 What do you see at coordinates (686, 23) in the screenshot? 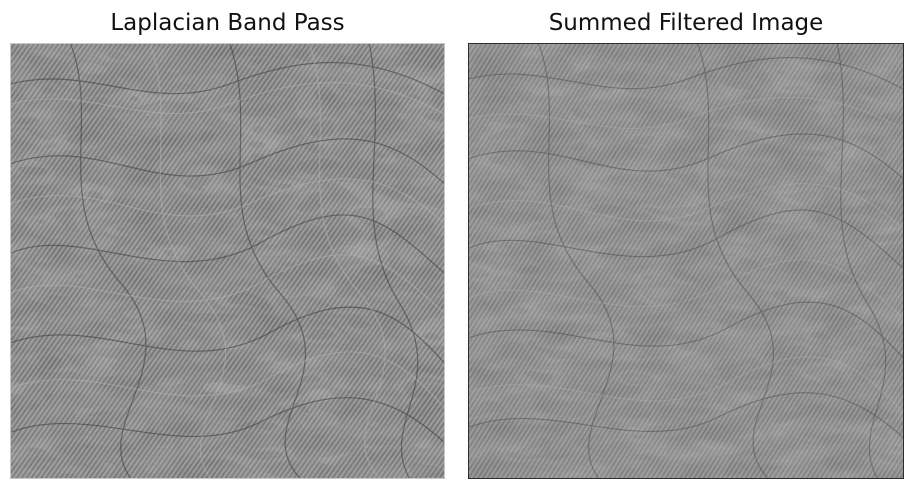
I see `right-panel-title: Summed Filtered Image` at bounding box center [686, 23].